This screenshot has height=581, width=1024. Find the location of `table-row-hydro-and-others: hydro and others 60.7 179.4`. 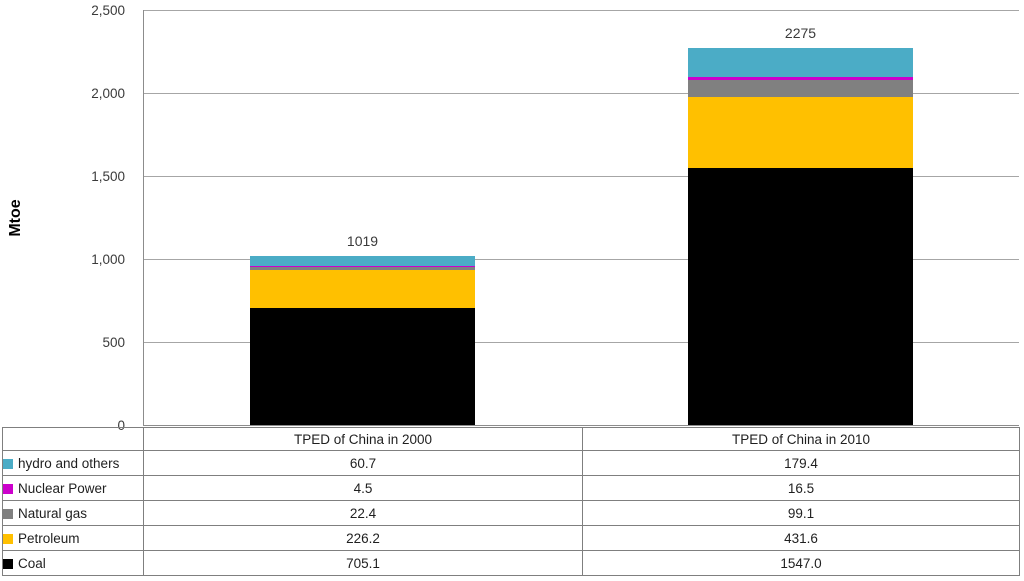

table-row-hydro-and-others: hydro and others 60.7 179.4 is located at coordinates (511, 463).